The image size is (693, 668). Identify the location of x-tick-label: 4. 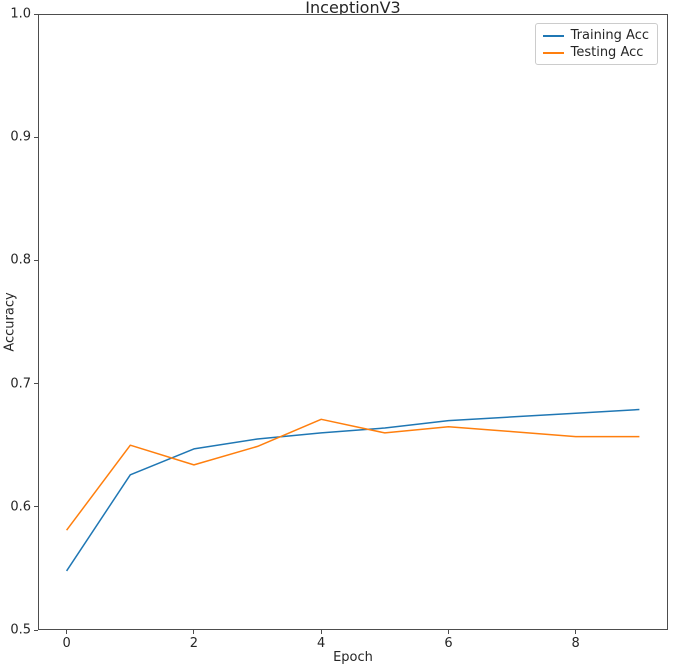
(321, 643).